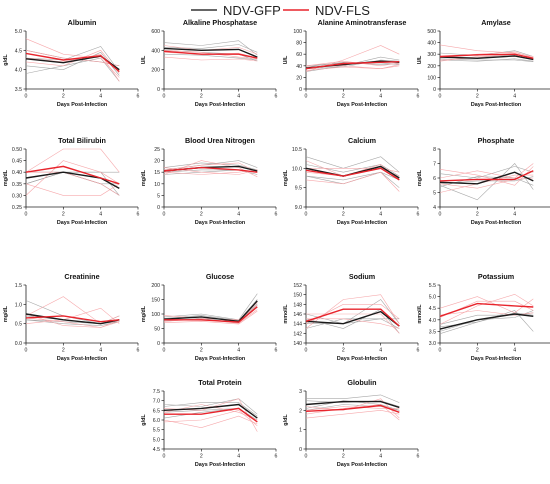  What do you see at coordinates (157, 185) in the screenshot?
I see `y-tick-label: 10` at bounding box center [157, 185].